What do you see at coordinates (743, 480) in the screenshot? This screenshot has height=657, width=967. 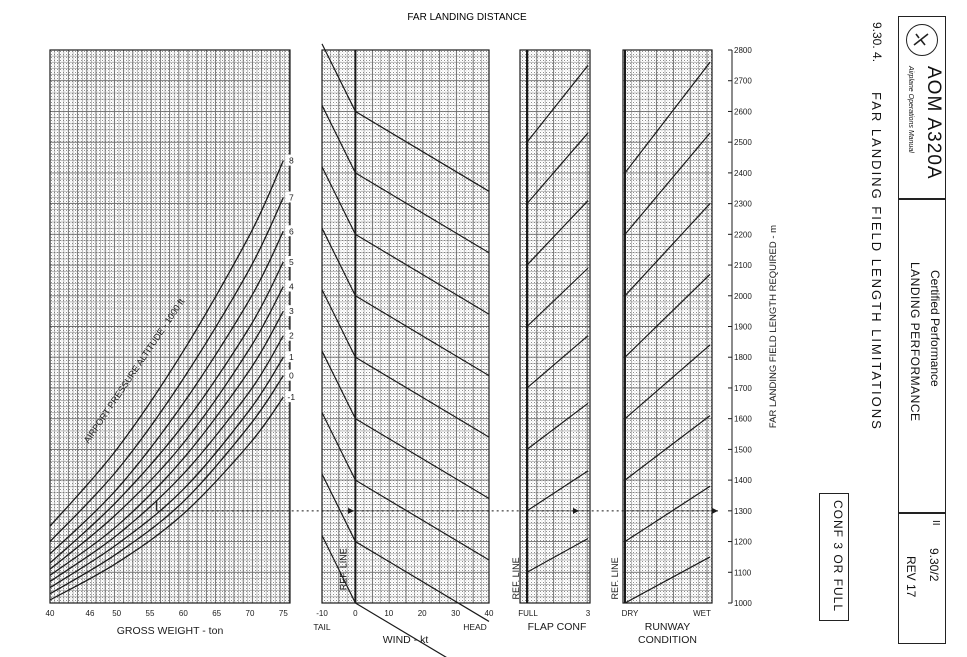 I see `y-tick-label: 1400` at bounding box center [743, 480].